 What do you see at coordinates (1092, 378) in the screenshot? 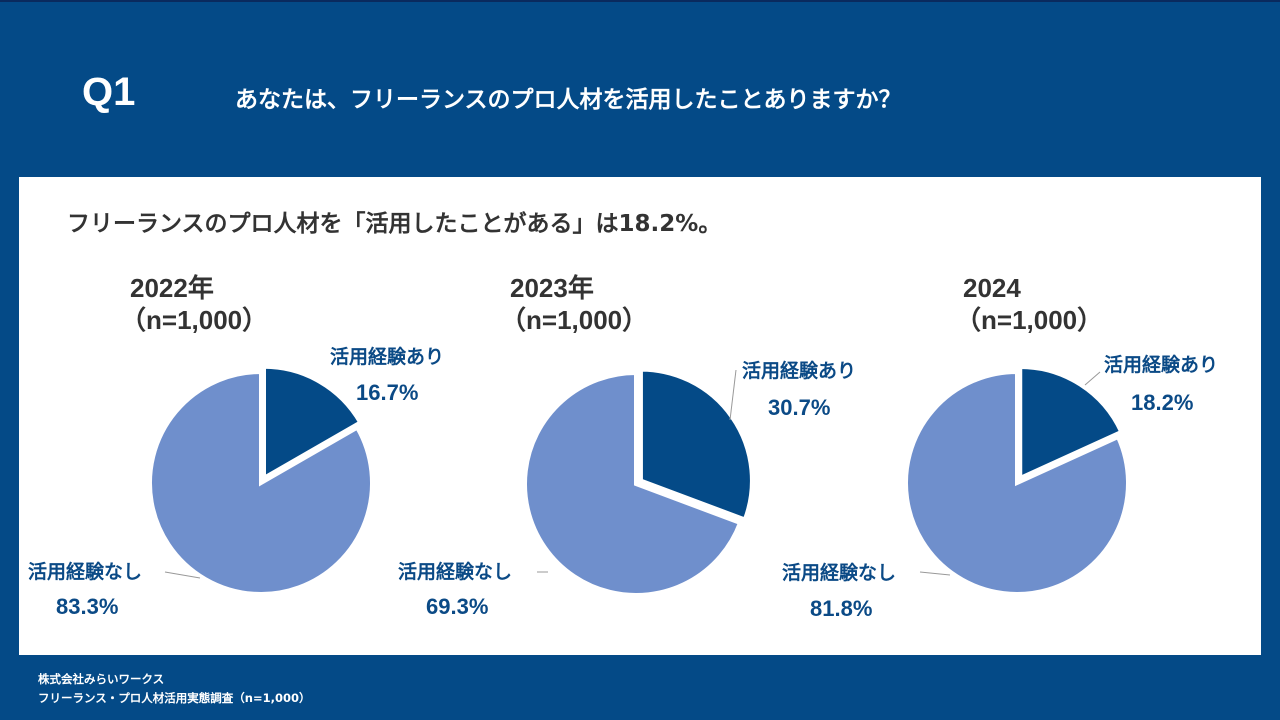
I see `pie-2024-leader-used` at bounding box center [1092, 378].